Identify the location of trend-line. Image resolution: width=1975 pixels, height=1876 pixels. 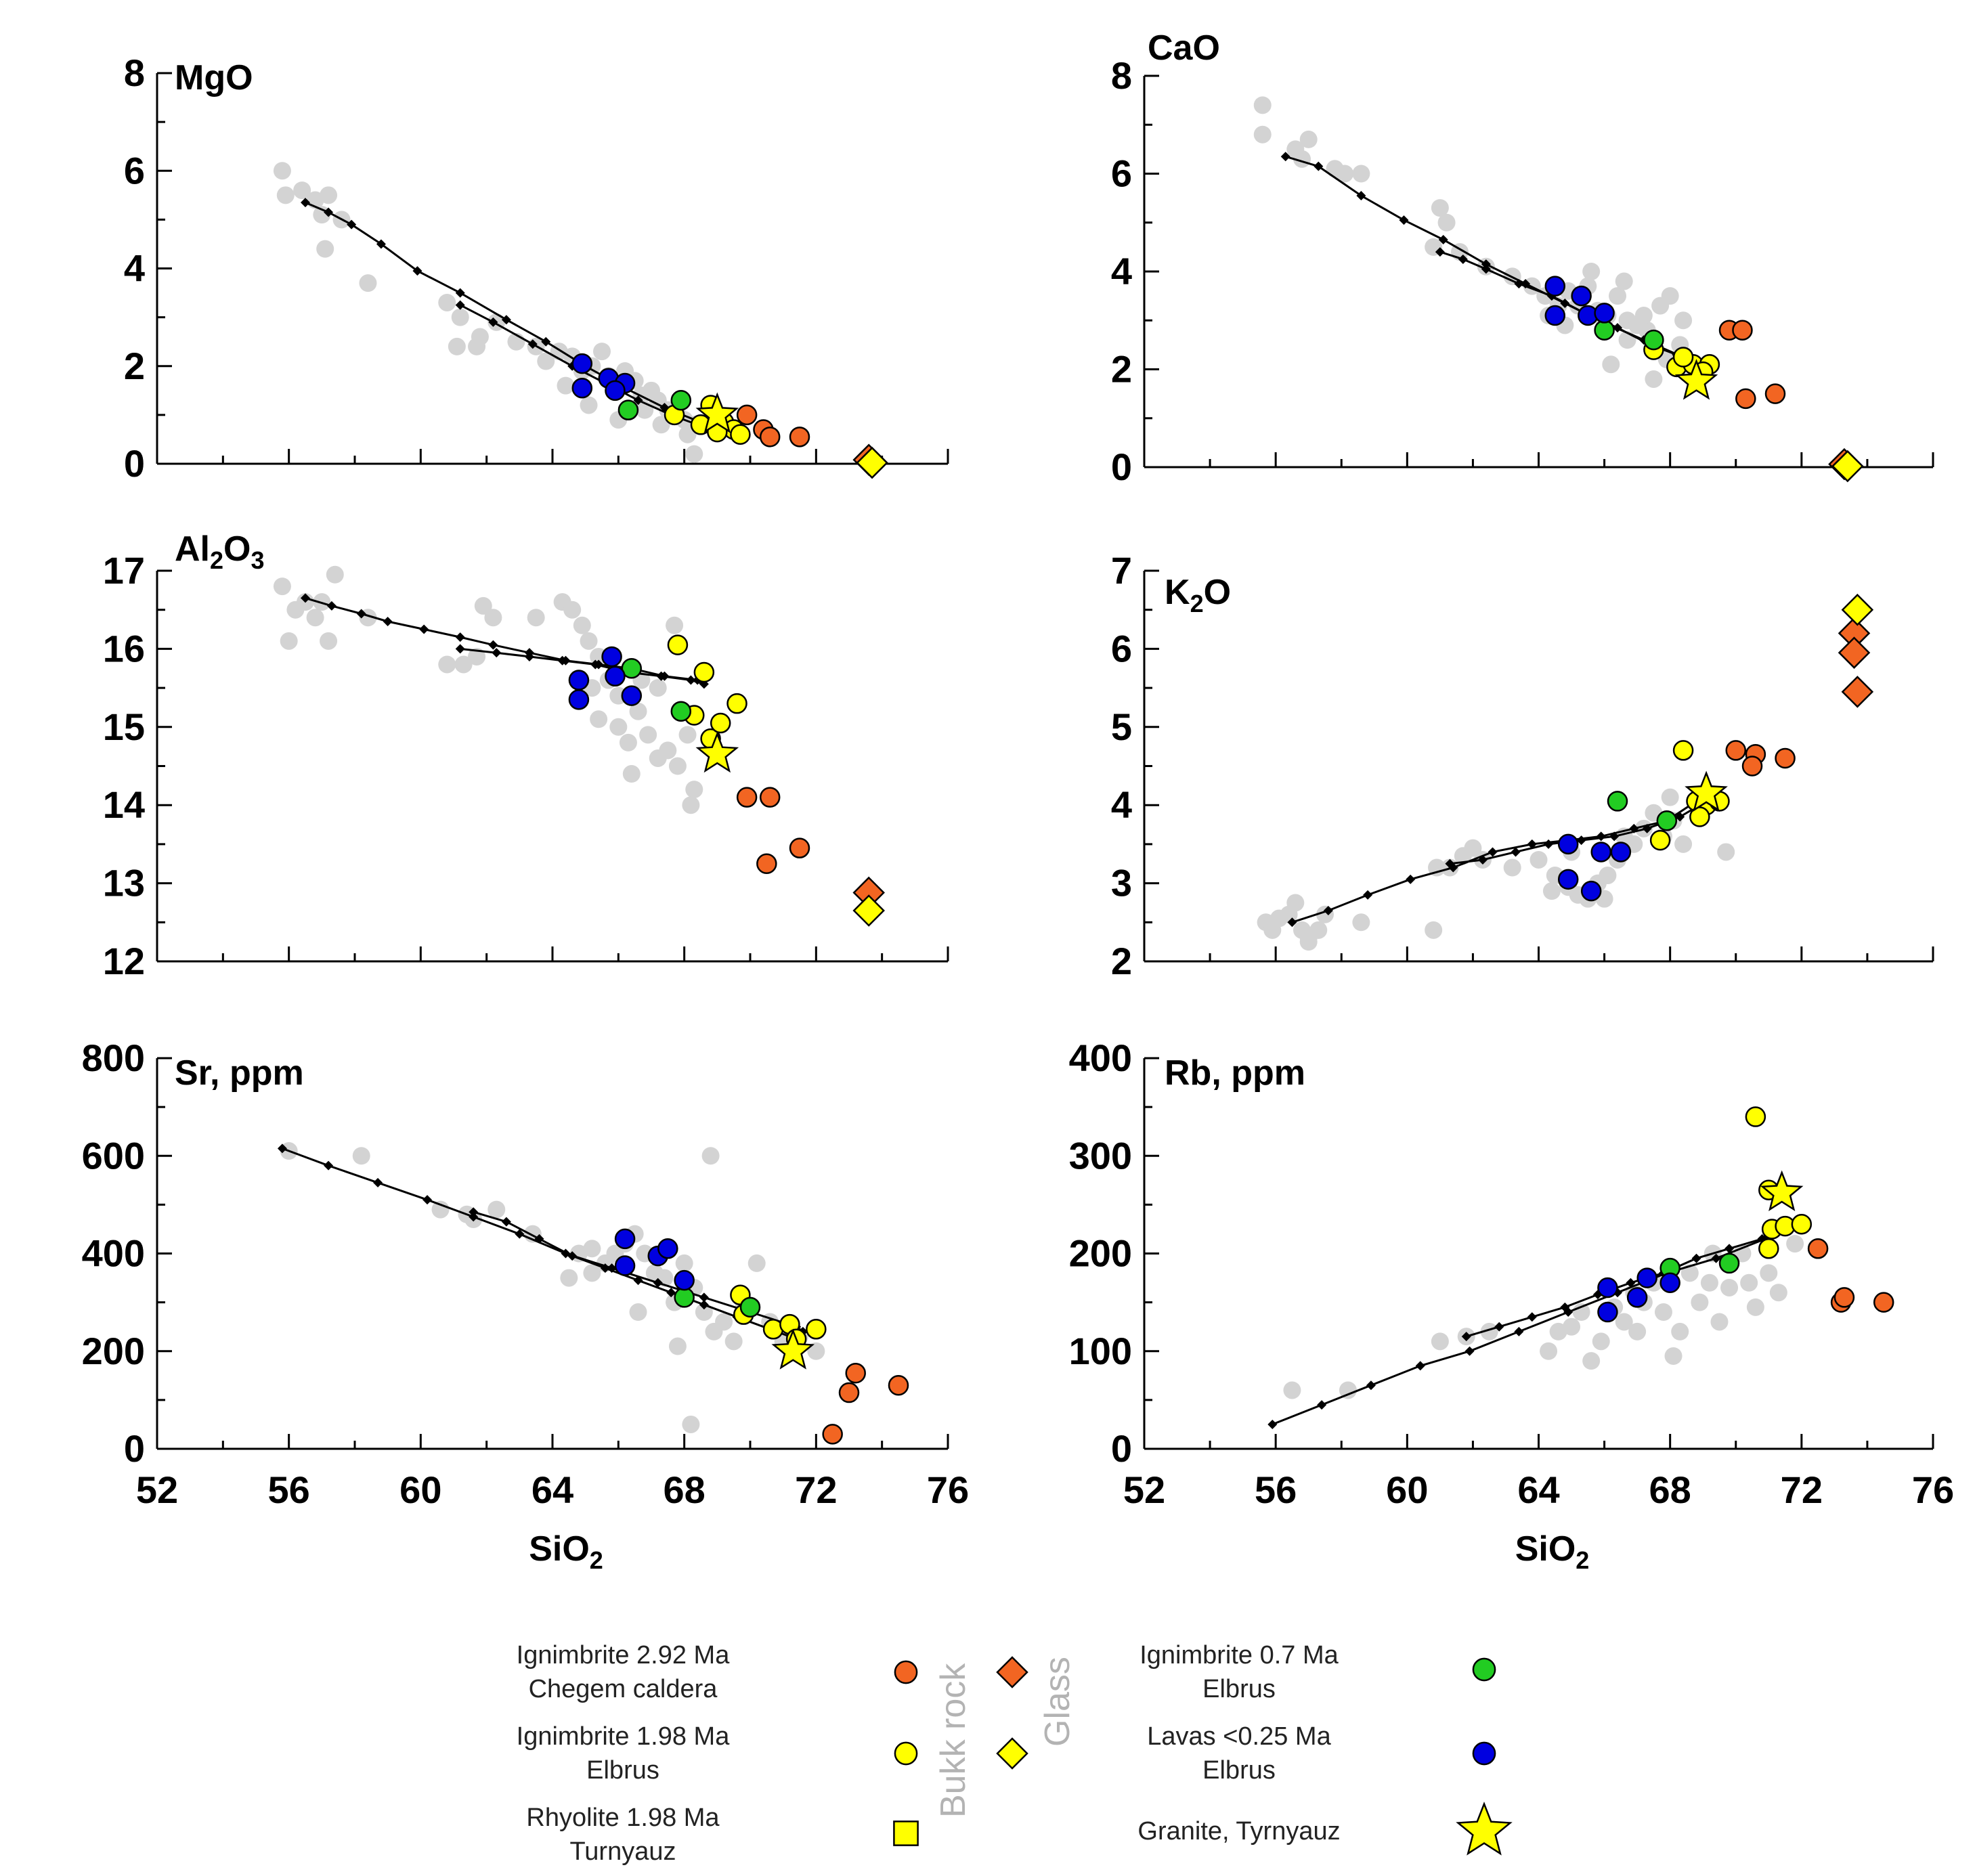
(1494, 861).